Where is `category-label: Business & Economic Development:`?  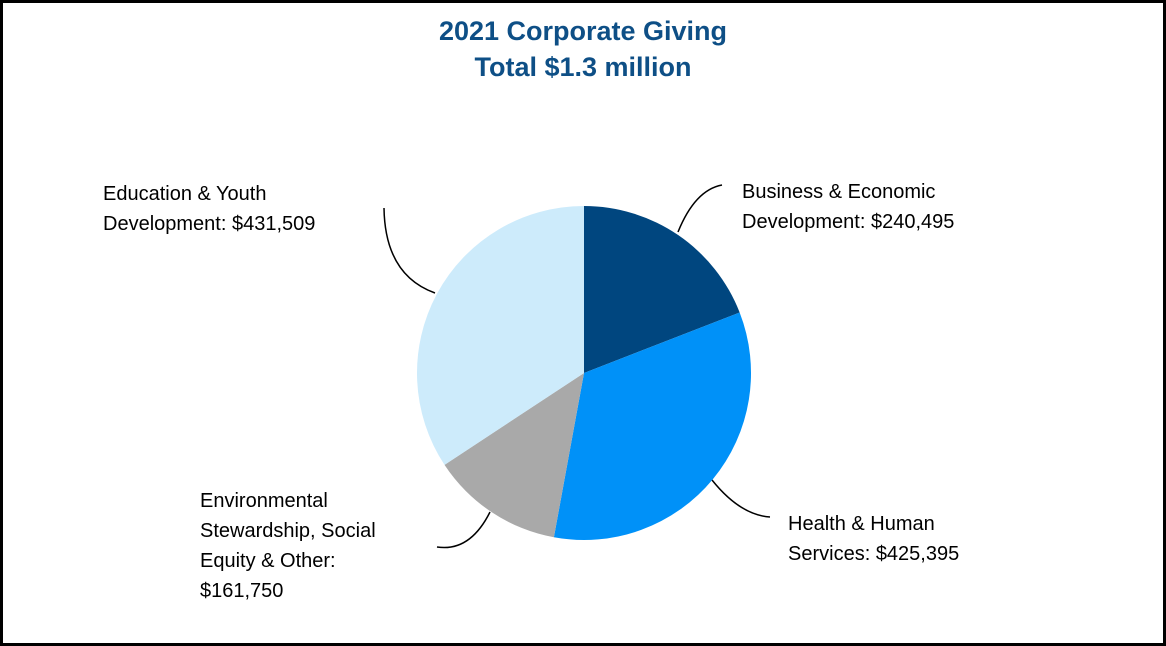 category-label: Business & Economic Development: is located at coordinates (839, 207).